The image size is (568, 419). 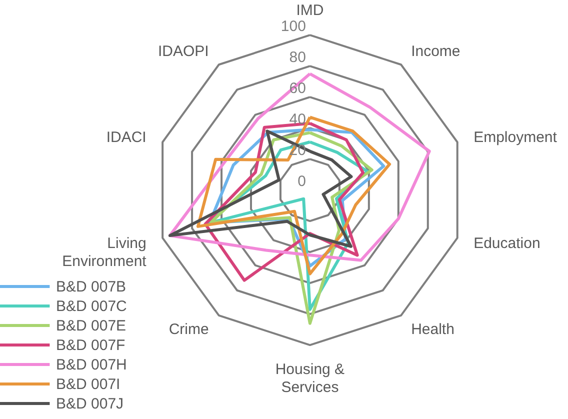 What do you see at coordinates (507, 243) in the screenshot?
I see `spoke-label: Education` at bounding box center [507, 243].